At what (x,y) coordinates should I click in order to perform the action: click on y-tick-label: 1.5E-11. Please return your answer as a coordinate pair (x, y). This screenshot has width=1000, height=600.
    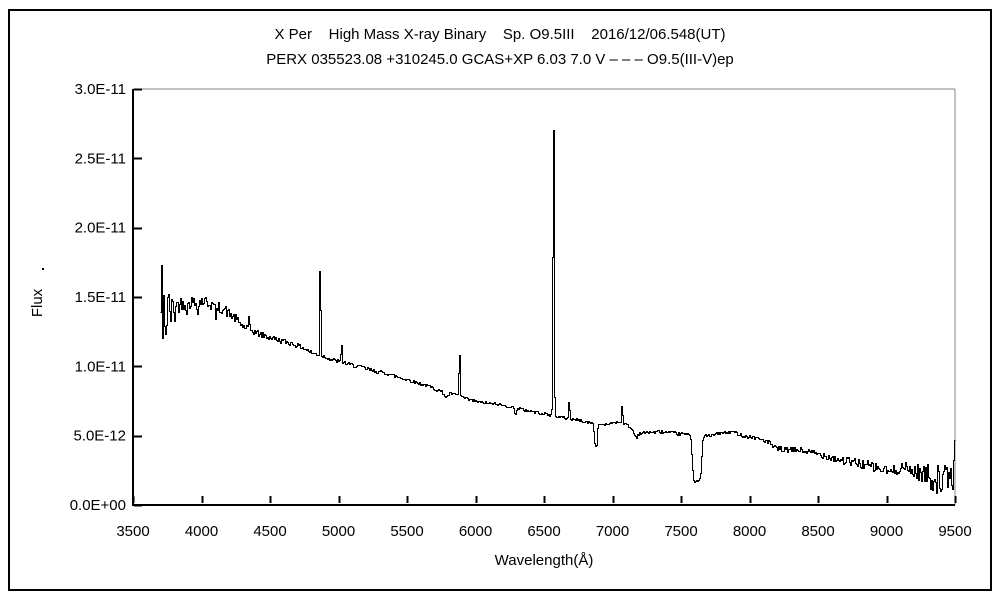
    Looking at the image, I should click on (100, 297).